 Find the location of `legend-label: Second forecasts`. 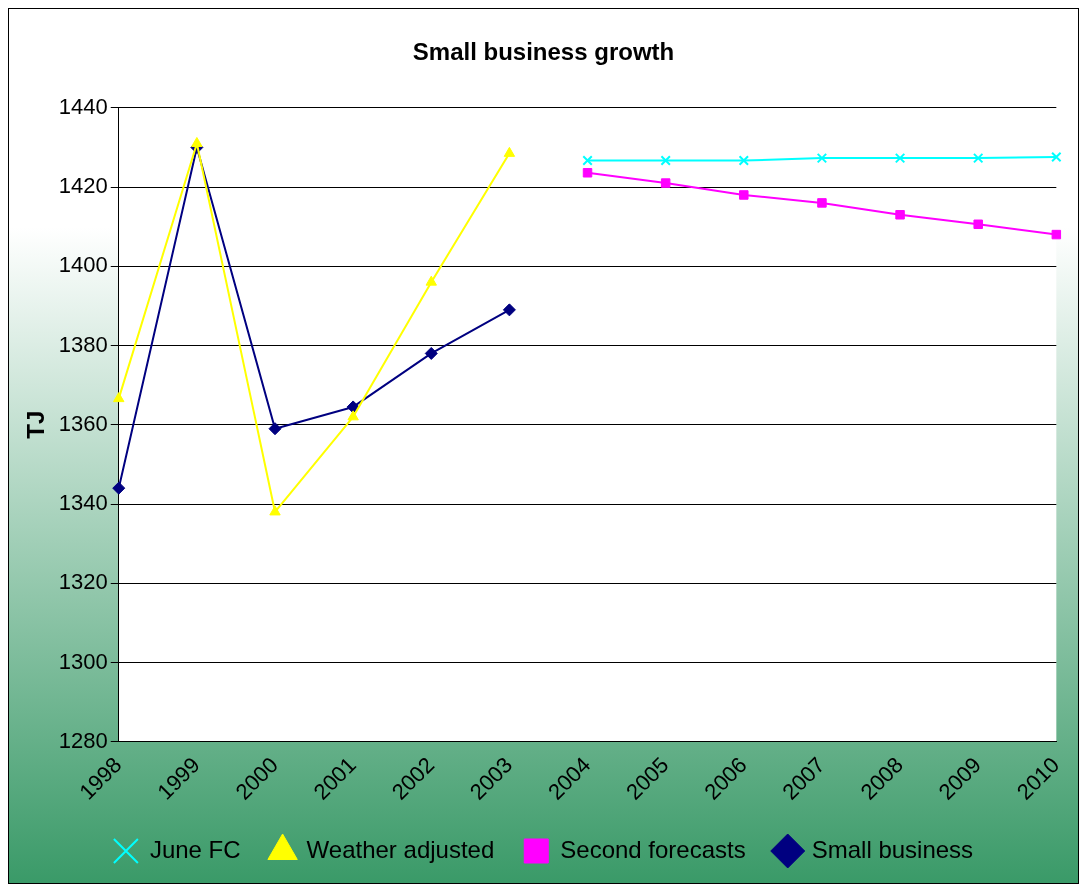

legend-label: Second forecasts is located at coordinates (653, 849).